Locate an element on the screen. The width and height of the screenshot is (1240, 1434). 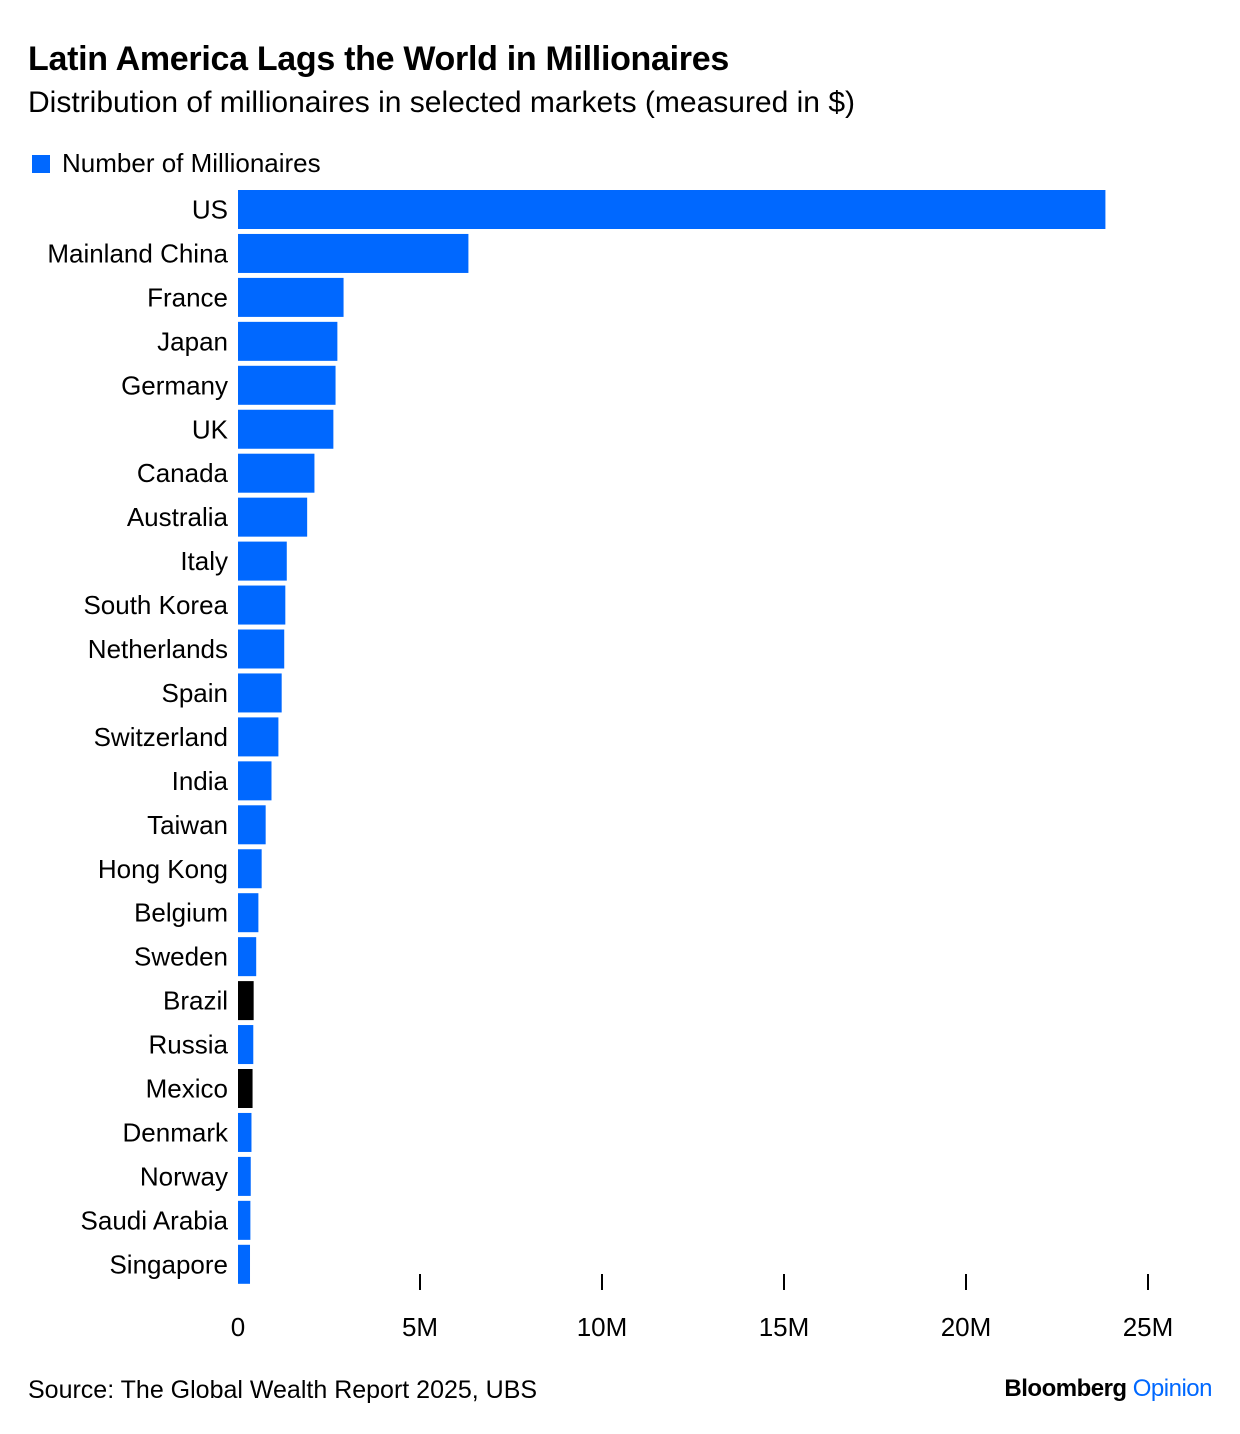
bar-spain is located at coordinates (260, 693).